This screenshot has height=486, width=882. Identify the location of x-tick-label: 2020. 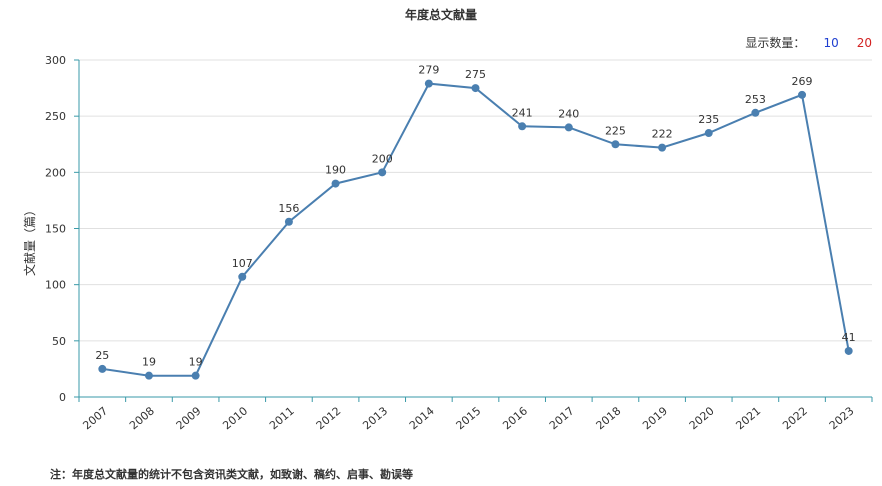
(702, 418).